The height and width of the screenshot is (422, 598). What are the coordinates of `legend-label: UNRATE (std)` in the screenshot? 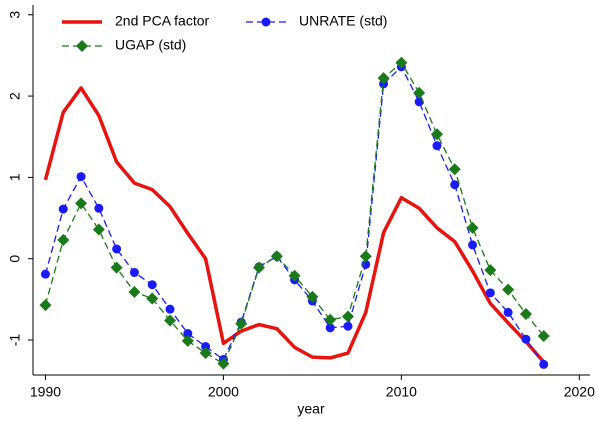 It's located at (343, 21).